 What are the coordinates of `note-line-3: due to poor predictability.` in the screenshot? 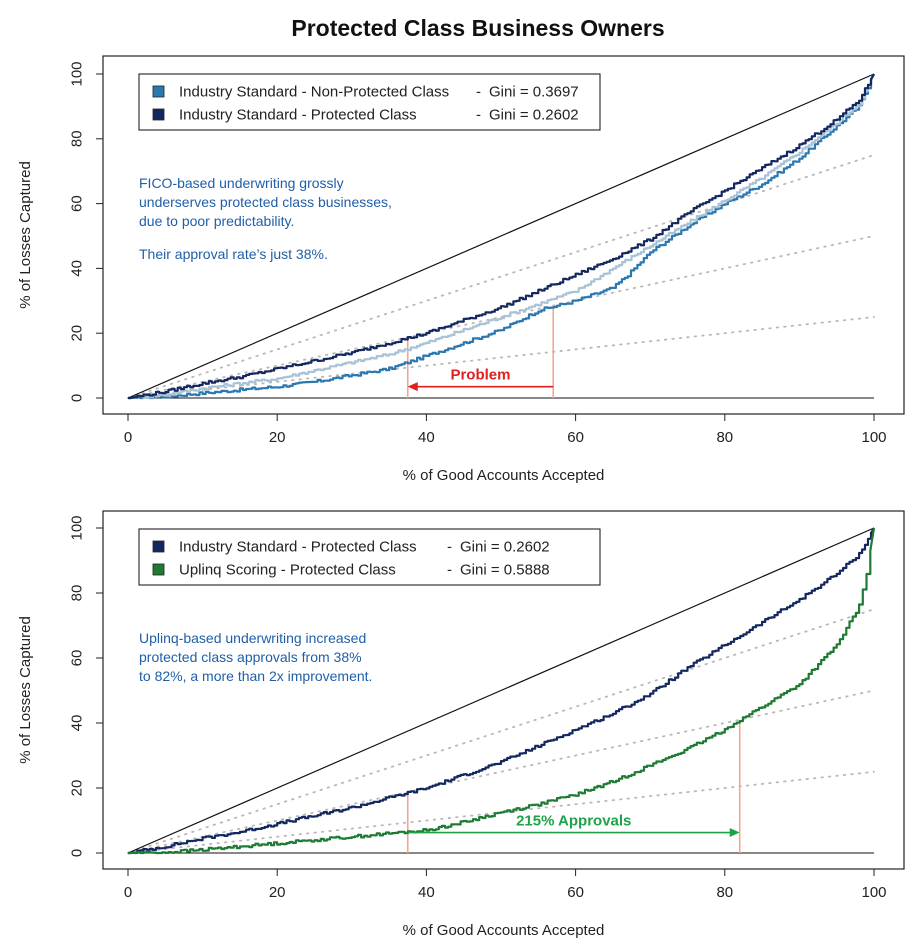 It's located at (216, 221).